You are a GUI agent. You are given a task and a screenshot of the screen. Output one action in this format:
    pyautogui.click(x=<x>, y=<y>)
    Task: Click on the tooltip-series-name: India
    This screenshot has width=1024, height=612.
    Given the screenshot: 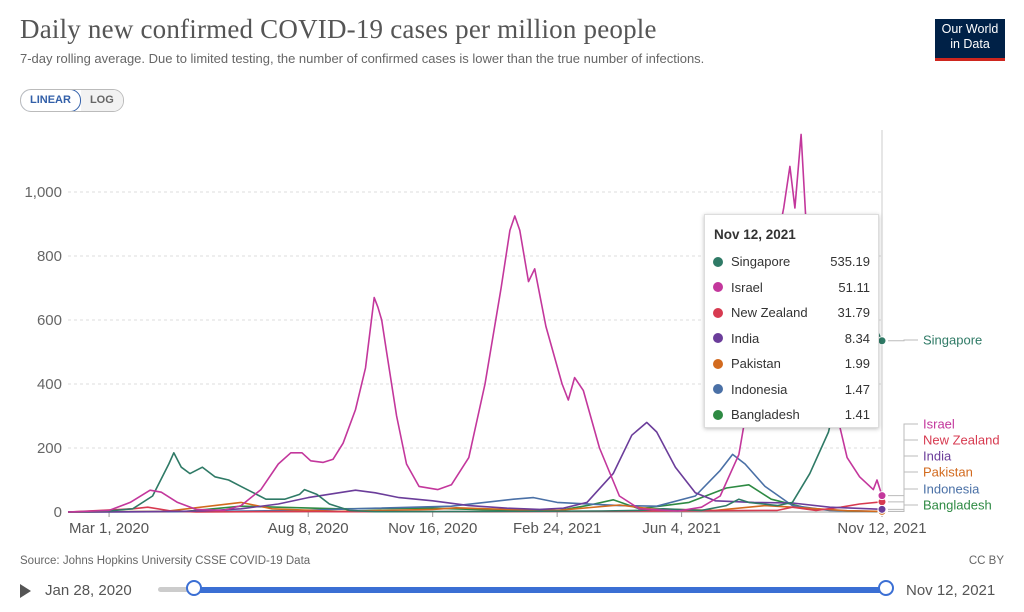 What is the action you would take?
    pyautogui.click(x=745, y=338)
    